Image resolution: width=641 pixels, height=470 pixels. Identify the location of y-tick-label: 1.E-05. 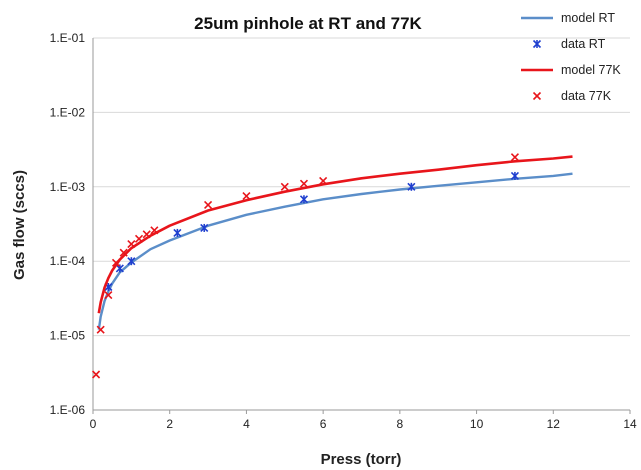
(68, 336).